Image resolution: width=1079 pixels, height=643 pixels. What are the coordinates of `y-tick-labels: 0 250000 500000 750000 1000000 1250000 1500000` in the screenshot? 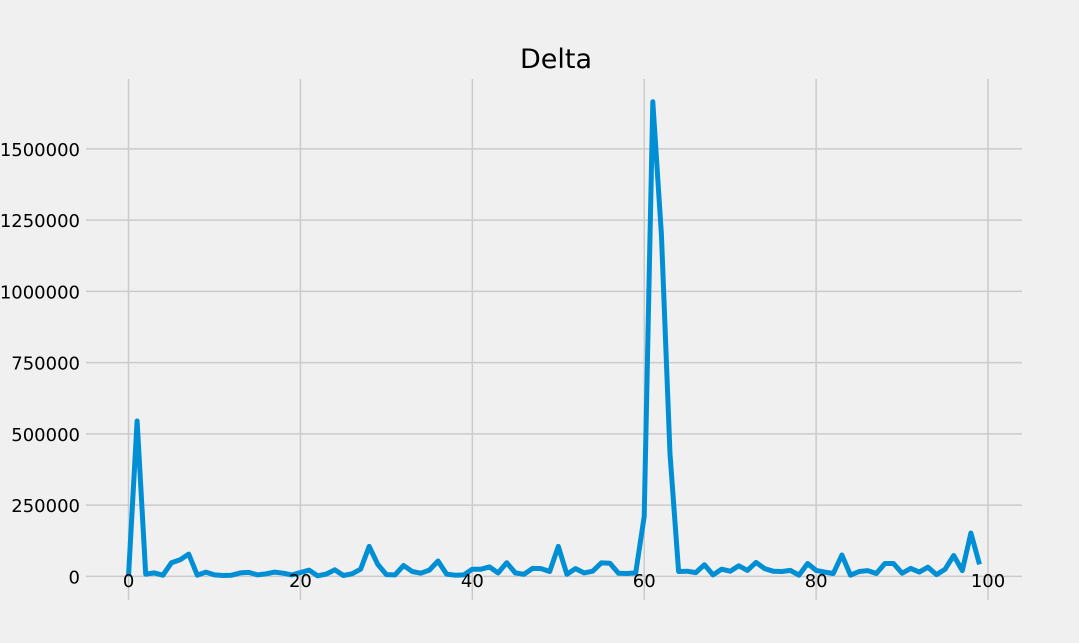 It's located at (40, 364).